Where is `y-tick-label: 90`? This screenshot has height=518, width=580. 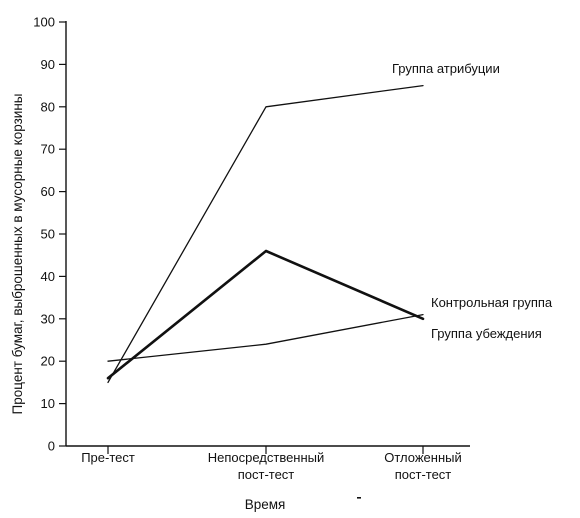
y-tick-label: 90 is located at coordinates (48, 64).